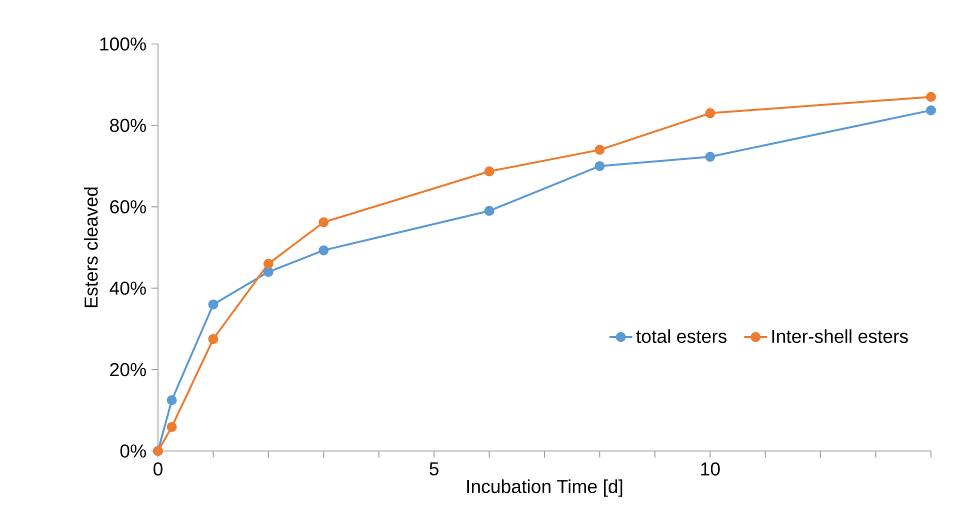  What do you see at coordinates (544, 488) in the screenshot?
I see `x-axis-title: Incubation Time [d]` at bounding box center [544, 488].